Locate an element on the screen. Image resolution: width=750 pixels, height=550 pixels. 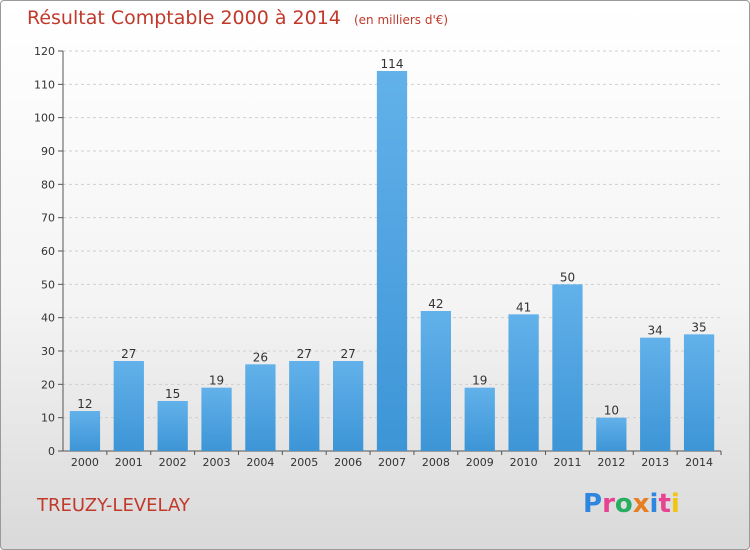
y-tick-label: 100 is located at coordinates (44, 118).